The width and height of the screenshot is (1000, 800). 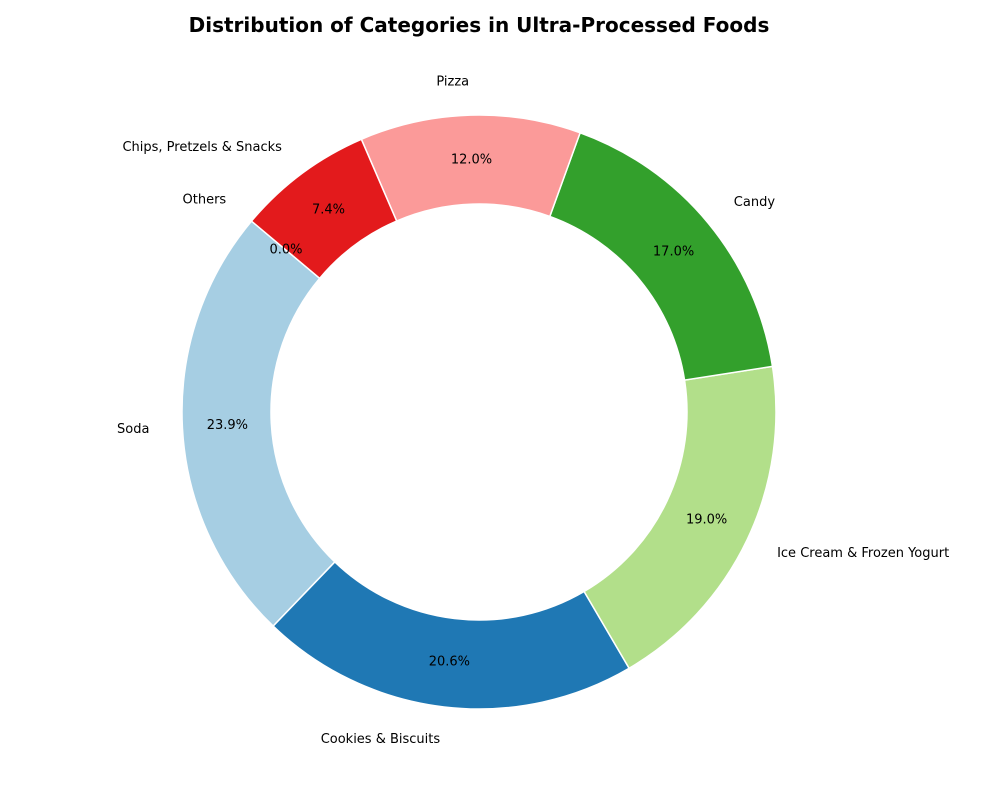 I want to click on slice-pizza, so click(x=471, y=168).